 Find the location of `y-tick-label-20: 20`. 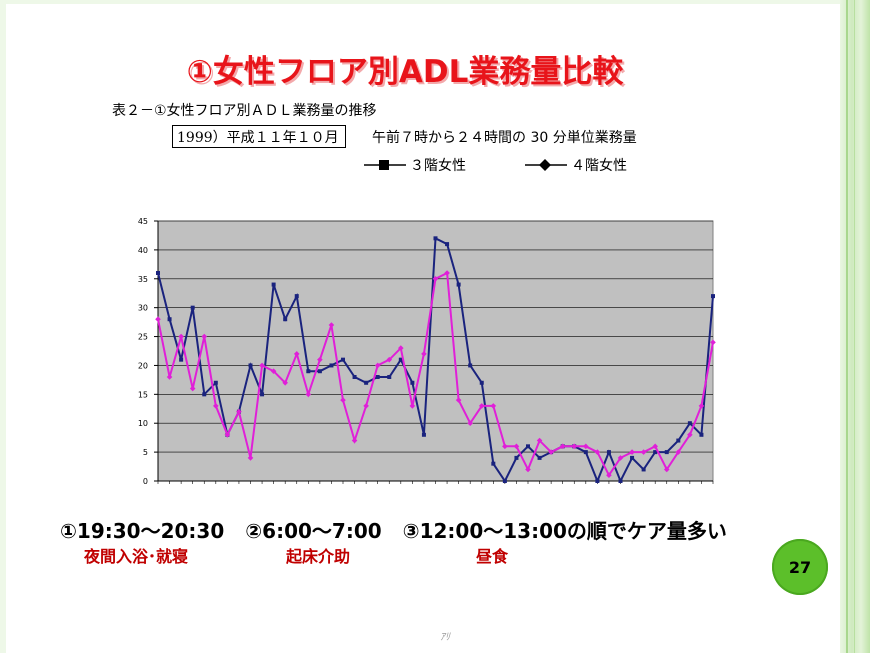

y-tick-label-20: 20 is located at coordinates (143, 365).